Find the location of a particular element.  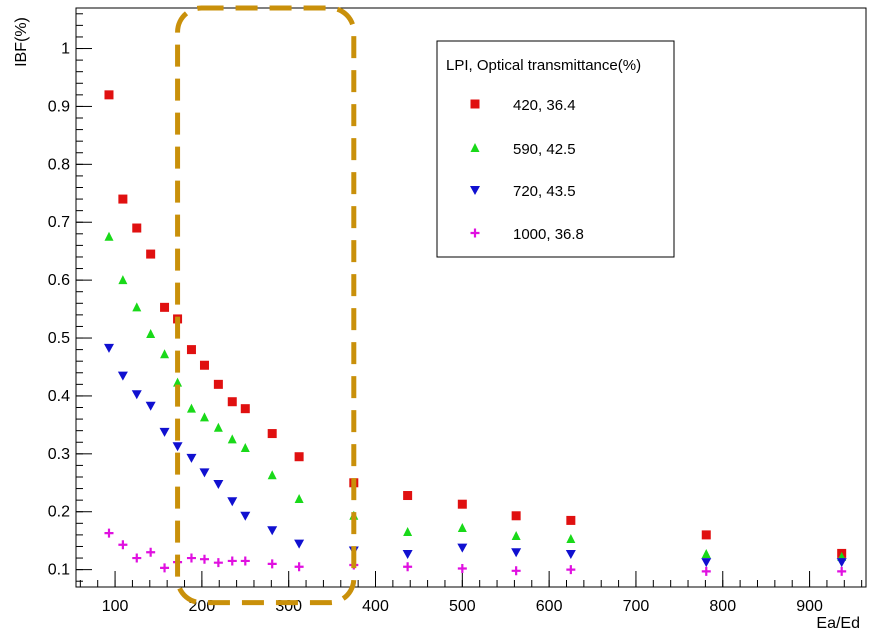

y-tick-label: 0.3 is located at coordinates (59, 454).